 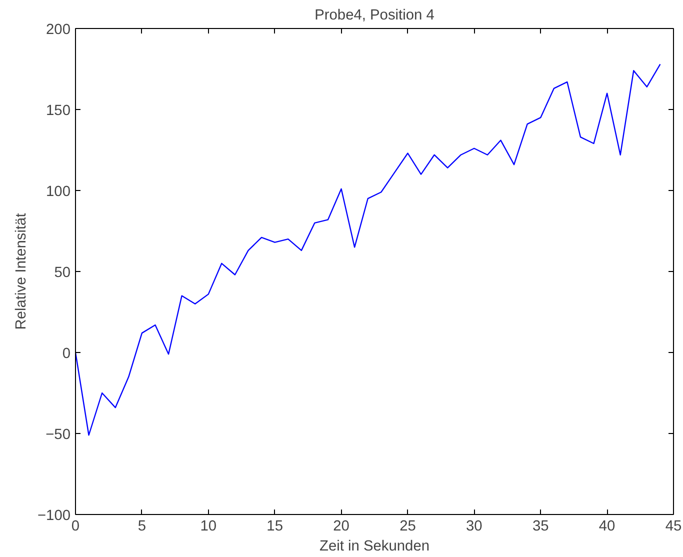 I want to click on y-tick-label: 100, so click(x=58, y=192).